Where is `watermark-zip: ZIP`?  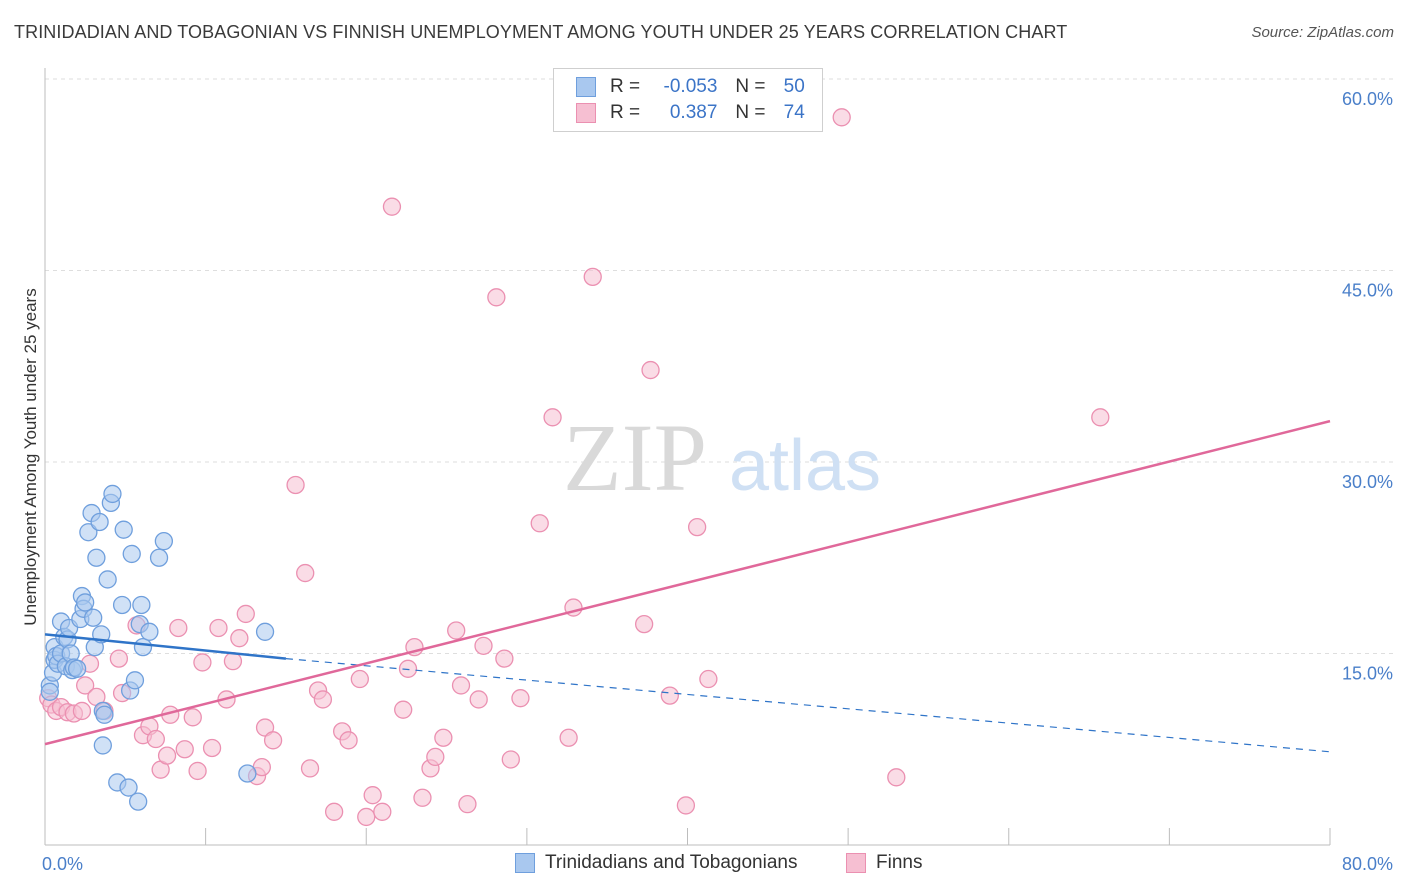 watermark-zip: ZIP is located at coordinates (635, 457).